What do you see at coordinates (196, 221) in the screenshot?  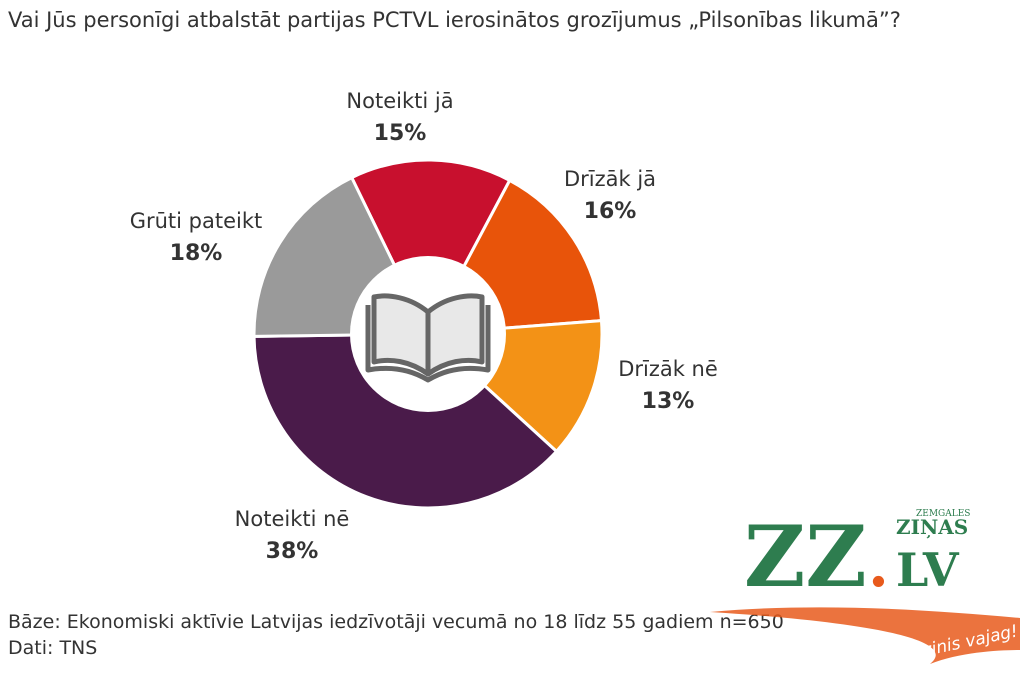 I see `slice-label-4: Grūti pateikt` at bounding box center [196, 221].